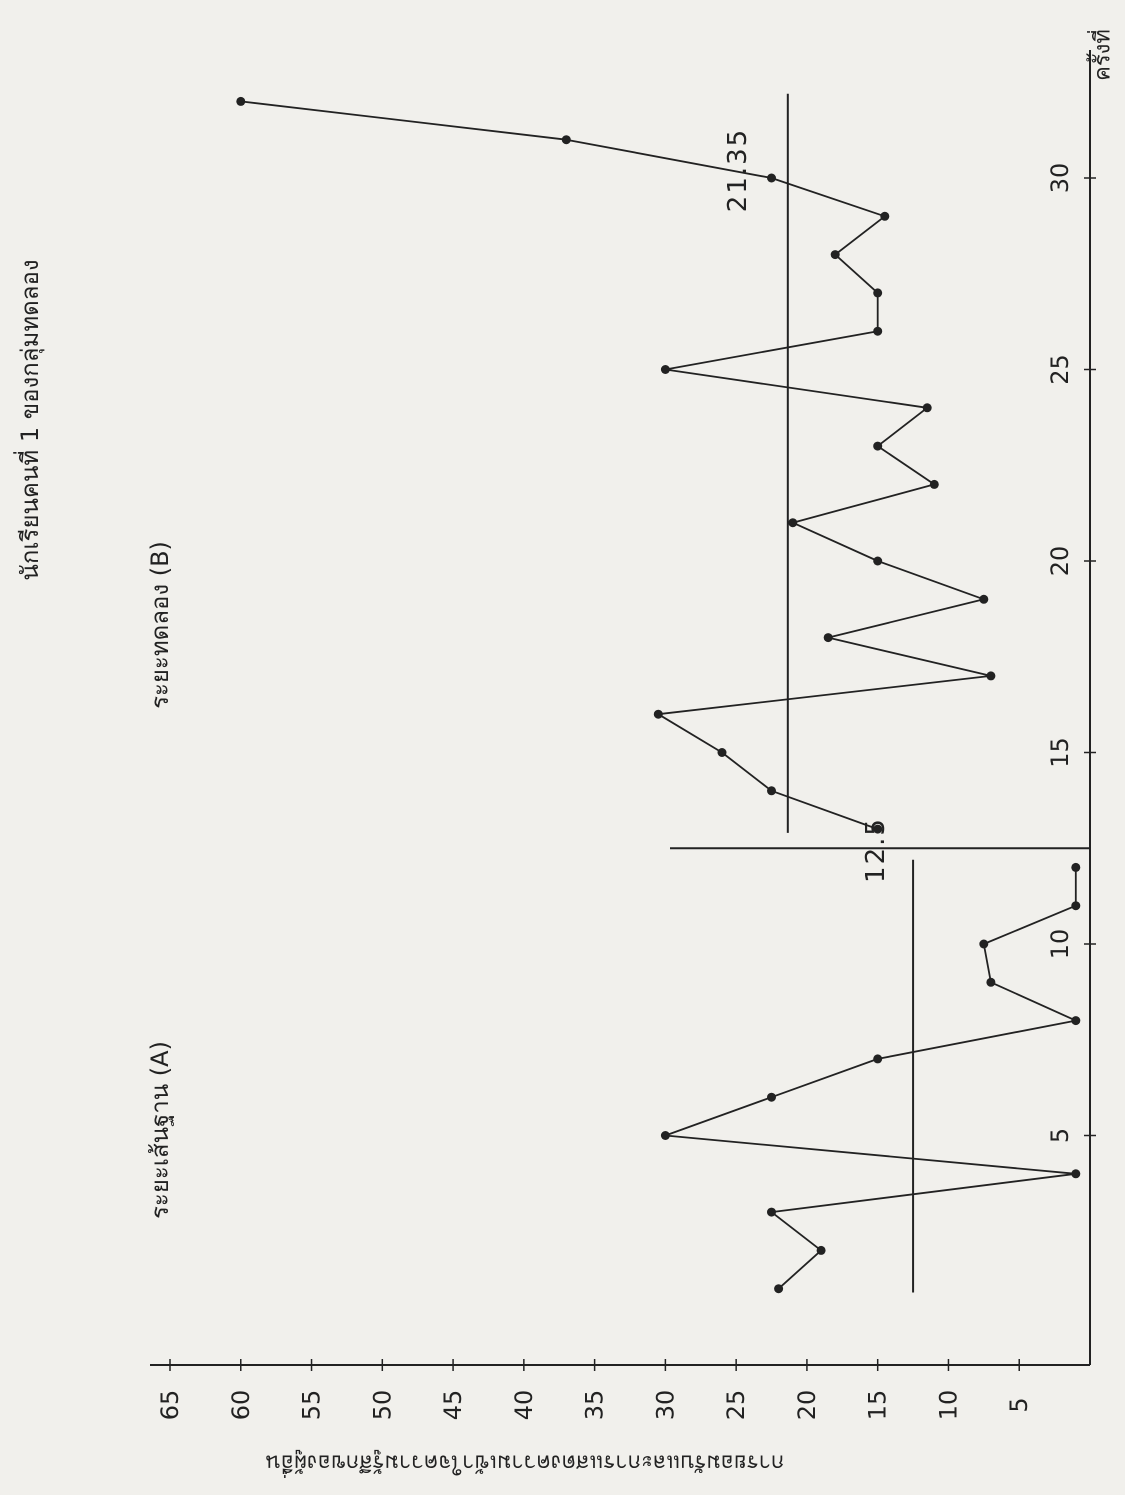  Describe the element at coordinates (1060, 944) in the screenshot. I see `x-tick-label: 10` at that location.